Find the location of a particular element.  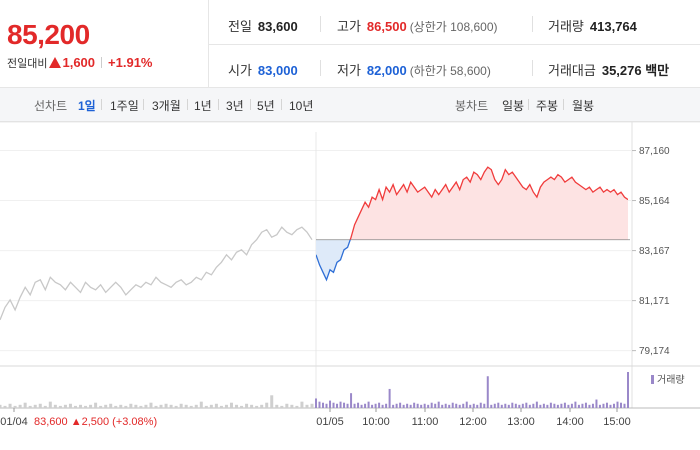

stat-label: 전일 is located at coordinates (240, 26).